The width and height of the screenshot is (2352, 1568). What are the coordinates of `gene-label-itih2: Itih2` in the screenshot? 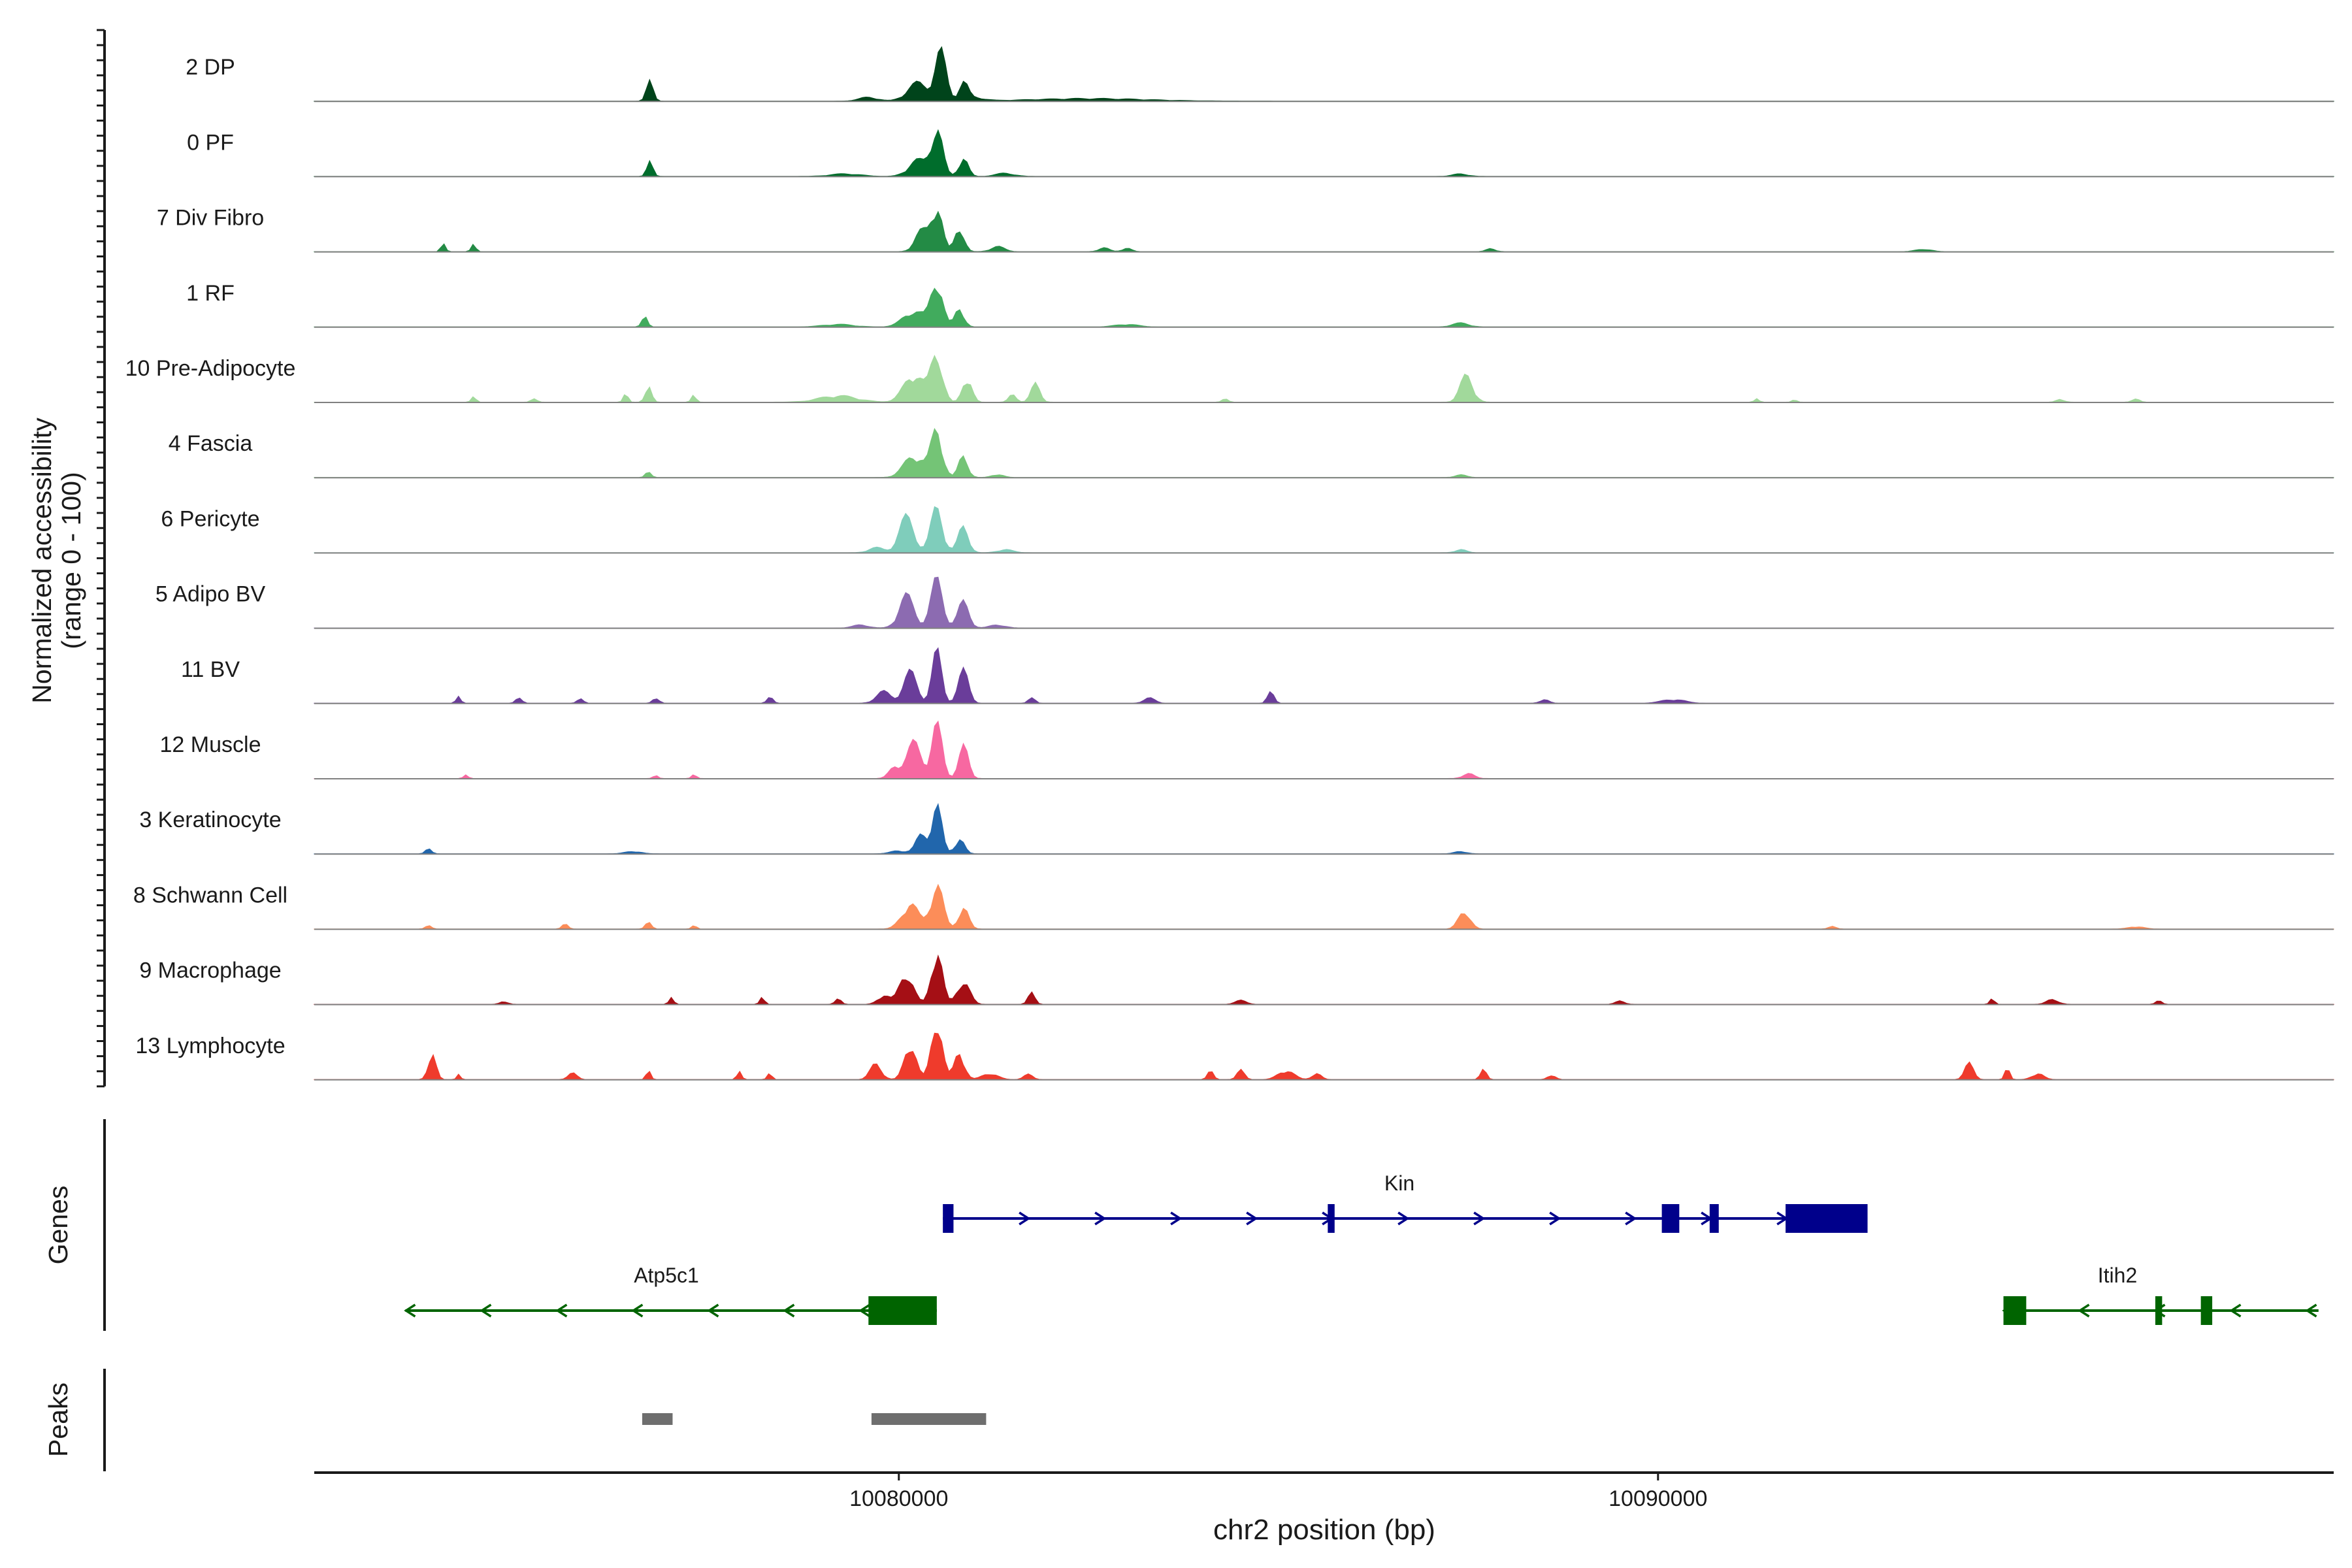 It's located at (2117, 1275).